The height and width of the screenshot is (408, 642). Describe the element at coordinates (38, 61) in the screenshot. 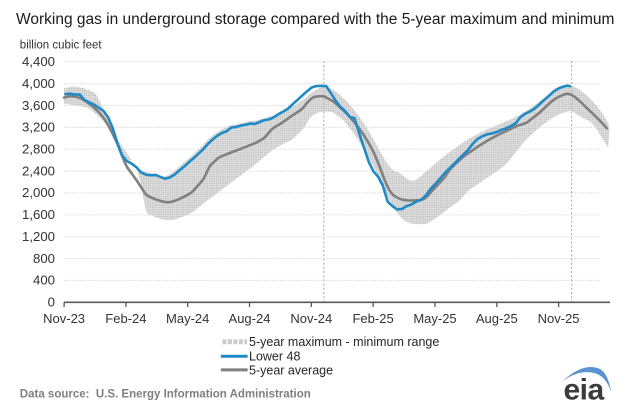

I see `svg-text: 4,400` at that location.